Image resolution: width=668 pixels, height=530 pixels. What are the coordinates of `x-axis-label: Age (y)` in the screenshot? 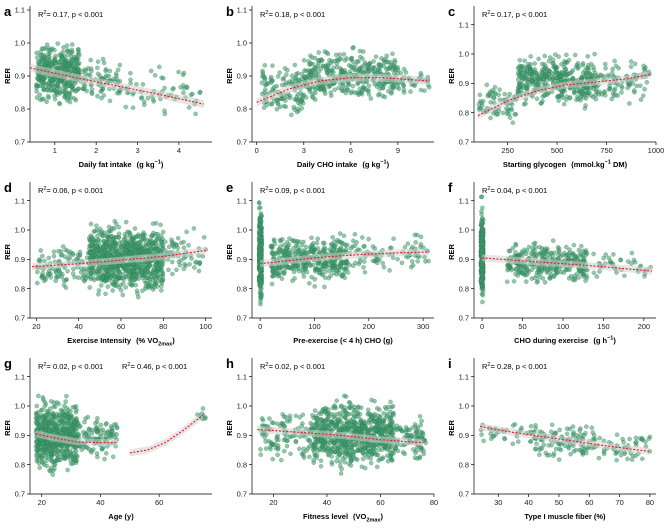 It's located at (121, 516).